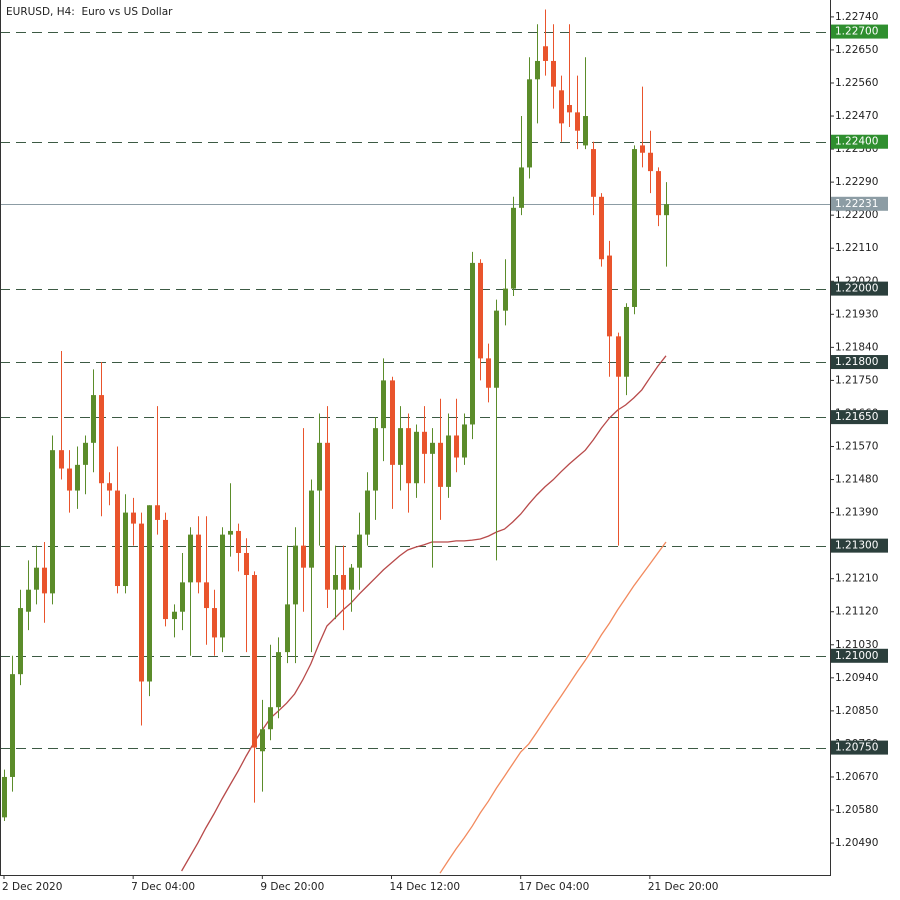  I want to click on y-tick-label: 1.21570, so click(856, 446).